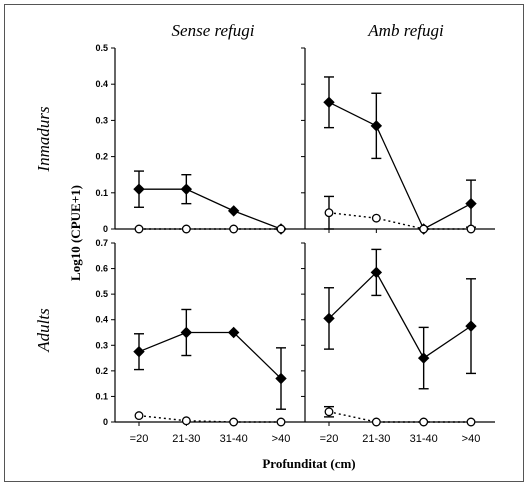 This screenshot has width=530, height=488. What do you see at coordinates (213, 30) in the screenshot?
I see `column-title-0: Sense refugi` at bounding box center [213, 30].